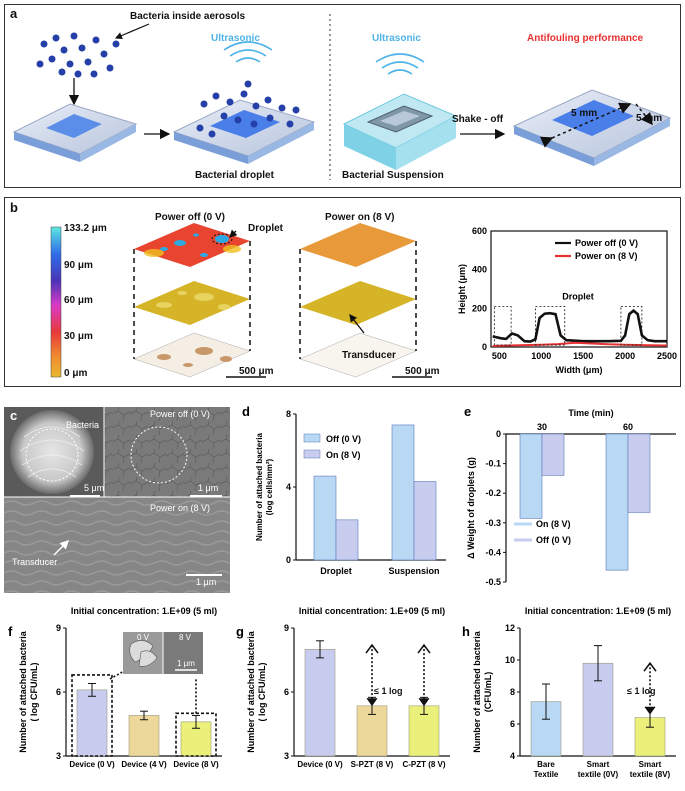  I want to click on y-tick-label: -0.1, so click(493, 464).